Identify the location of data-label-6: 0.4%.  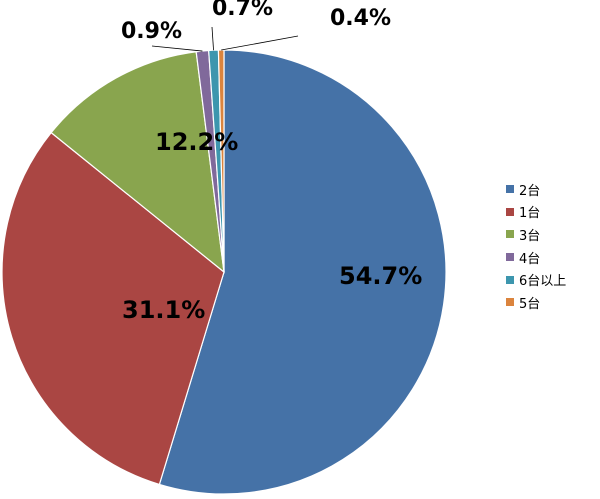
(360, 18).